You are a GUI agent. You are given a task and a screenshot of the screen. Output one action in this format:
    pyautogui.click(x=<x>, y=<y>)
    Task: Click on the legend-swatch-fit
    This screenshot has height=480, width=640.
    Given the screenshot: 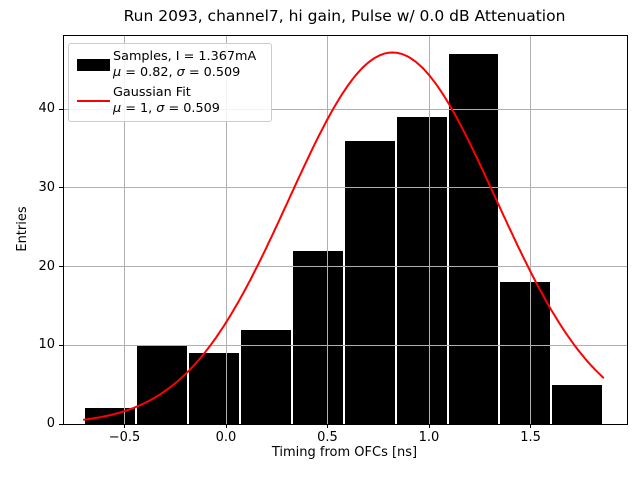 What is the action you would take?
    pyautogui.click(x=95, y=100)
    